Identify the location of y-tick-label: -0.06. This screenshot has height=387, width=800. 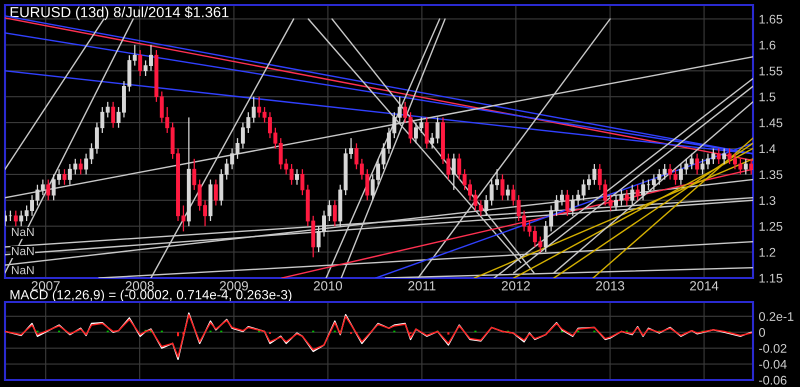
(772, 380).